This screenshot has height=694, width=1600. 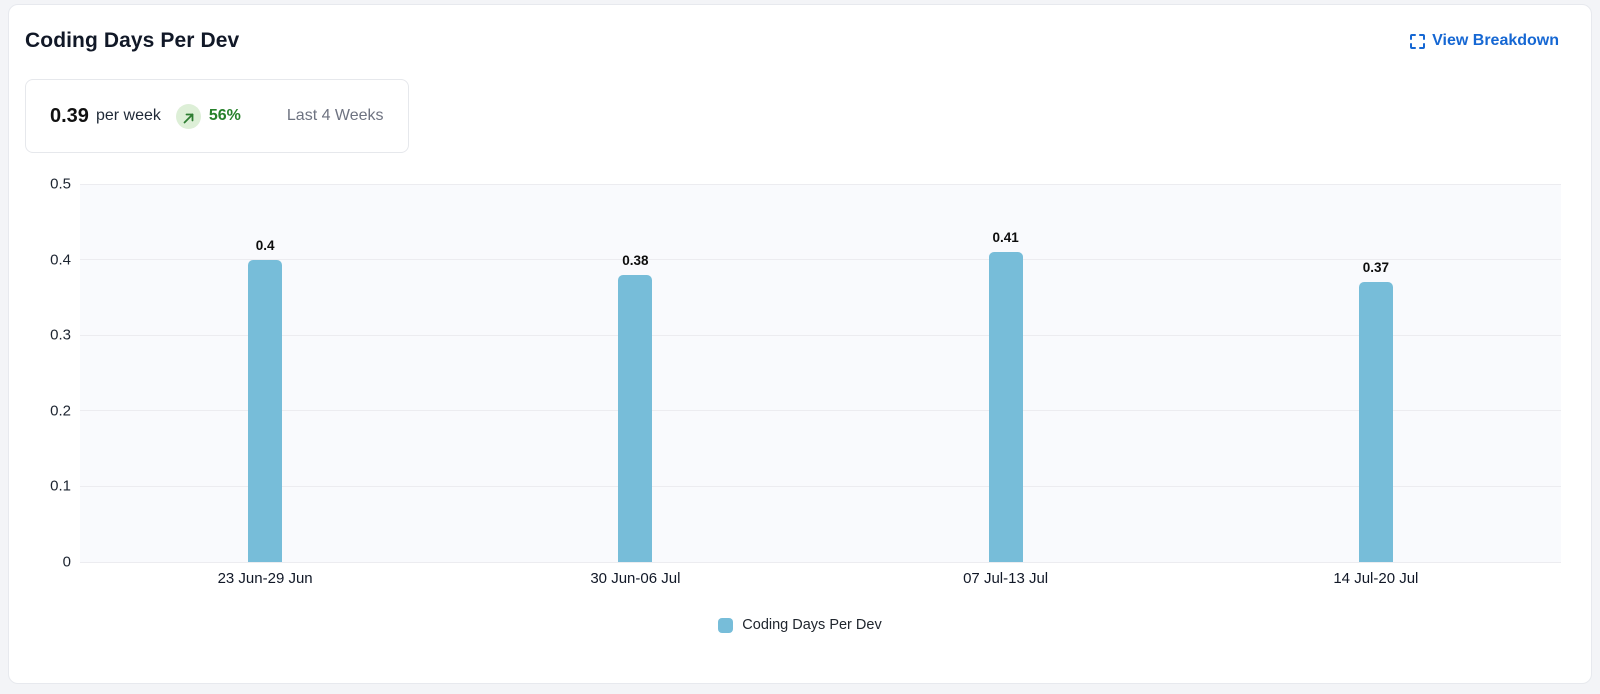 I want to click on trend-up-arrow-icon, so click(x=188, y=117).